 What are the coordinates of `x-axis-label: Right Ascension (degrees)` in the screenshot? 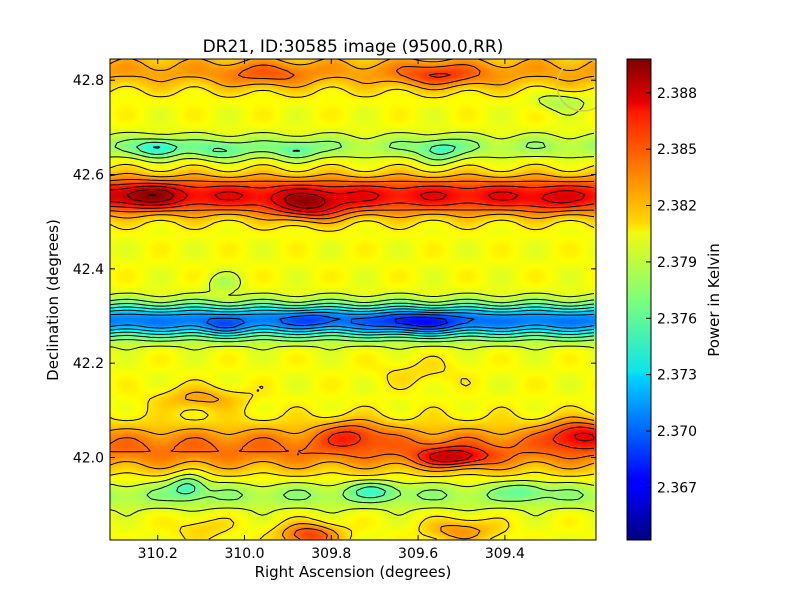 It's located at (353, 572).